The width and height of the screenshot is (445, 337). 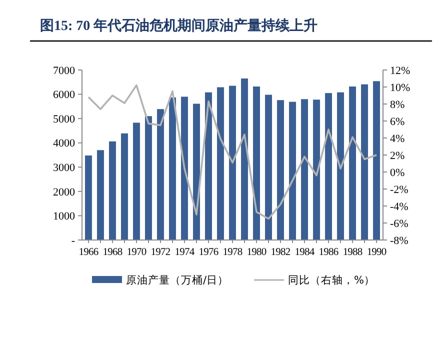 I want to click on y-tick-label: 4000, so click(x=64, y=144).